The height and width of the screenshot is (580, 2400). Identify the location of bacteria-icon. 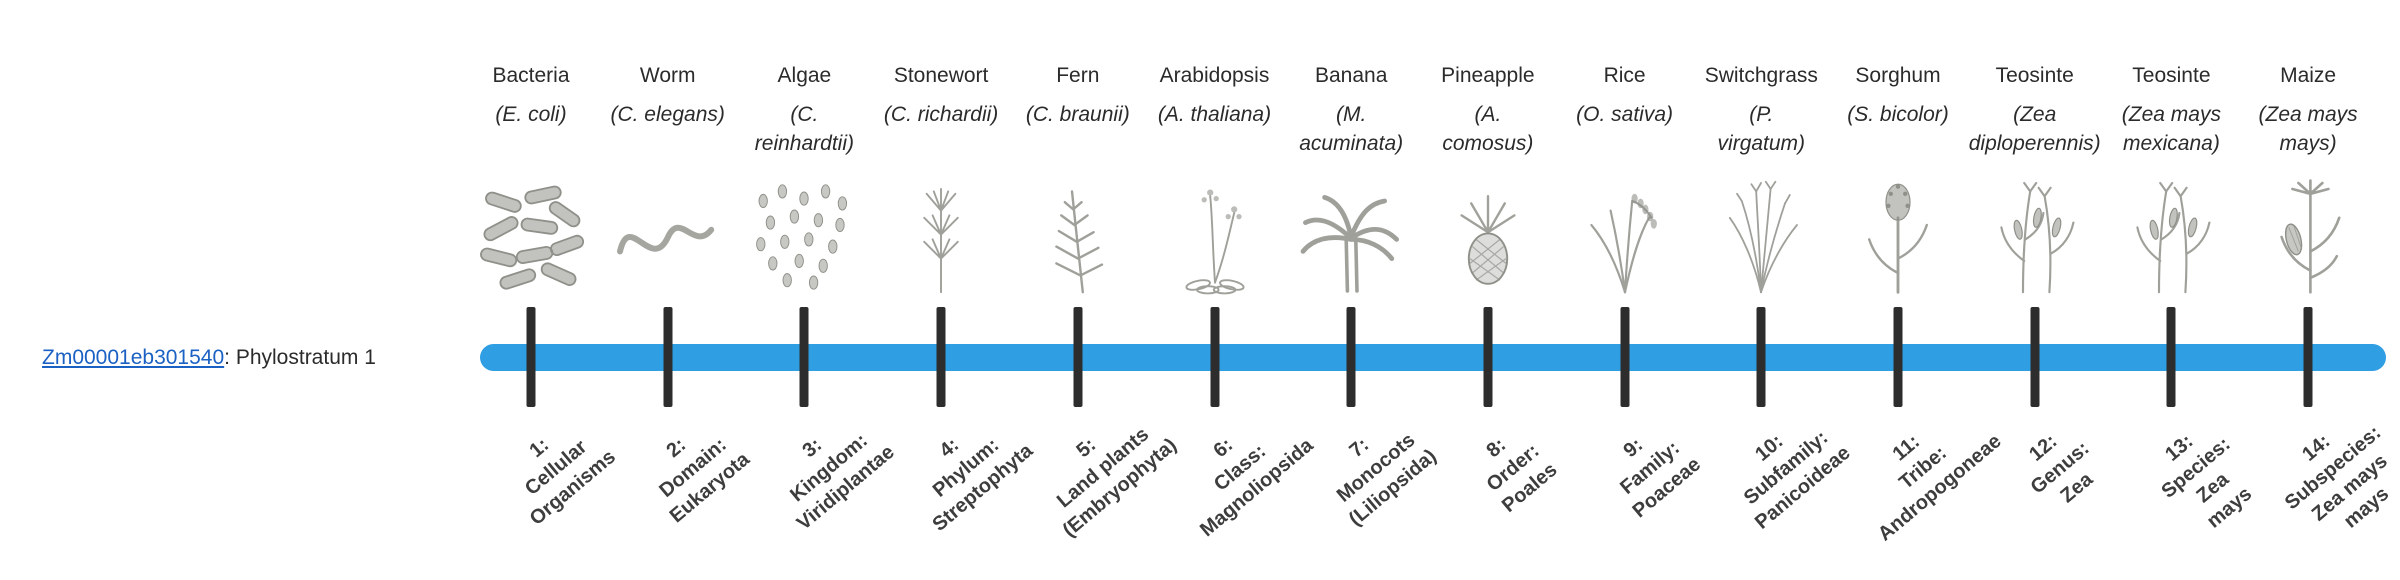
(531, 237).